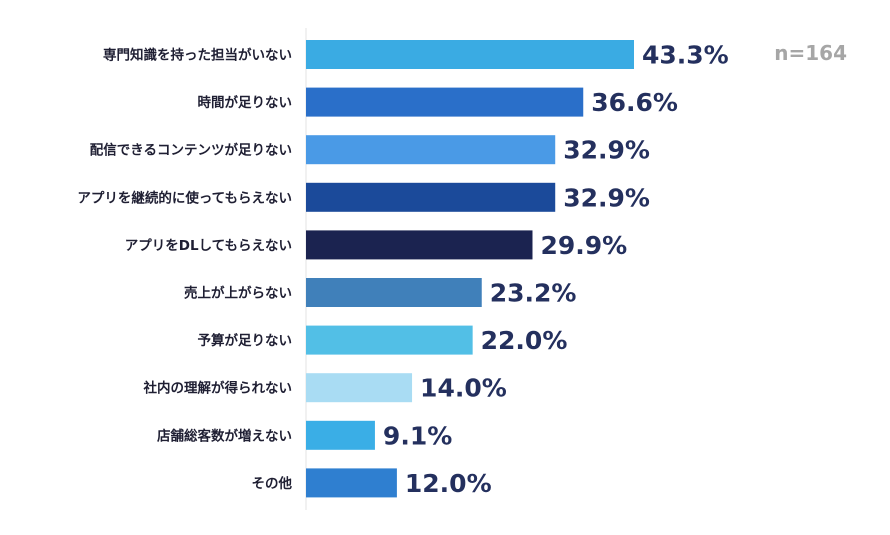  Describe the element at coordinates (218, 388) in the screenshot. I see `category-label-8: 社内の理解が得られない` at that location.